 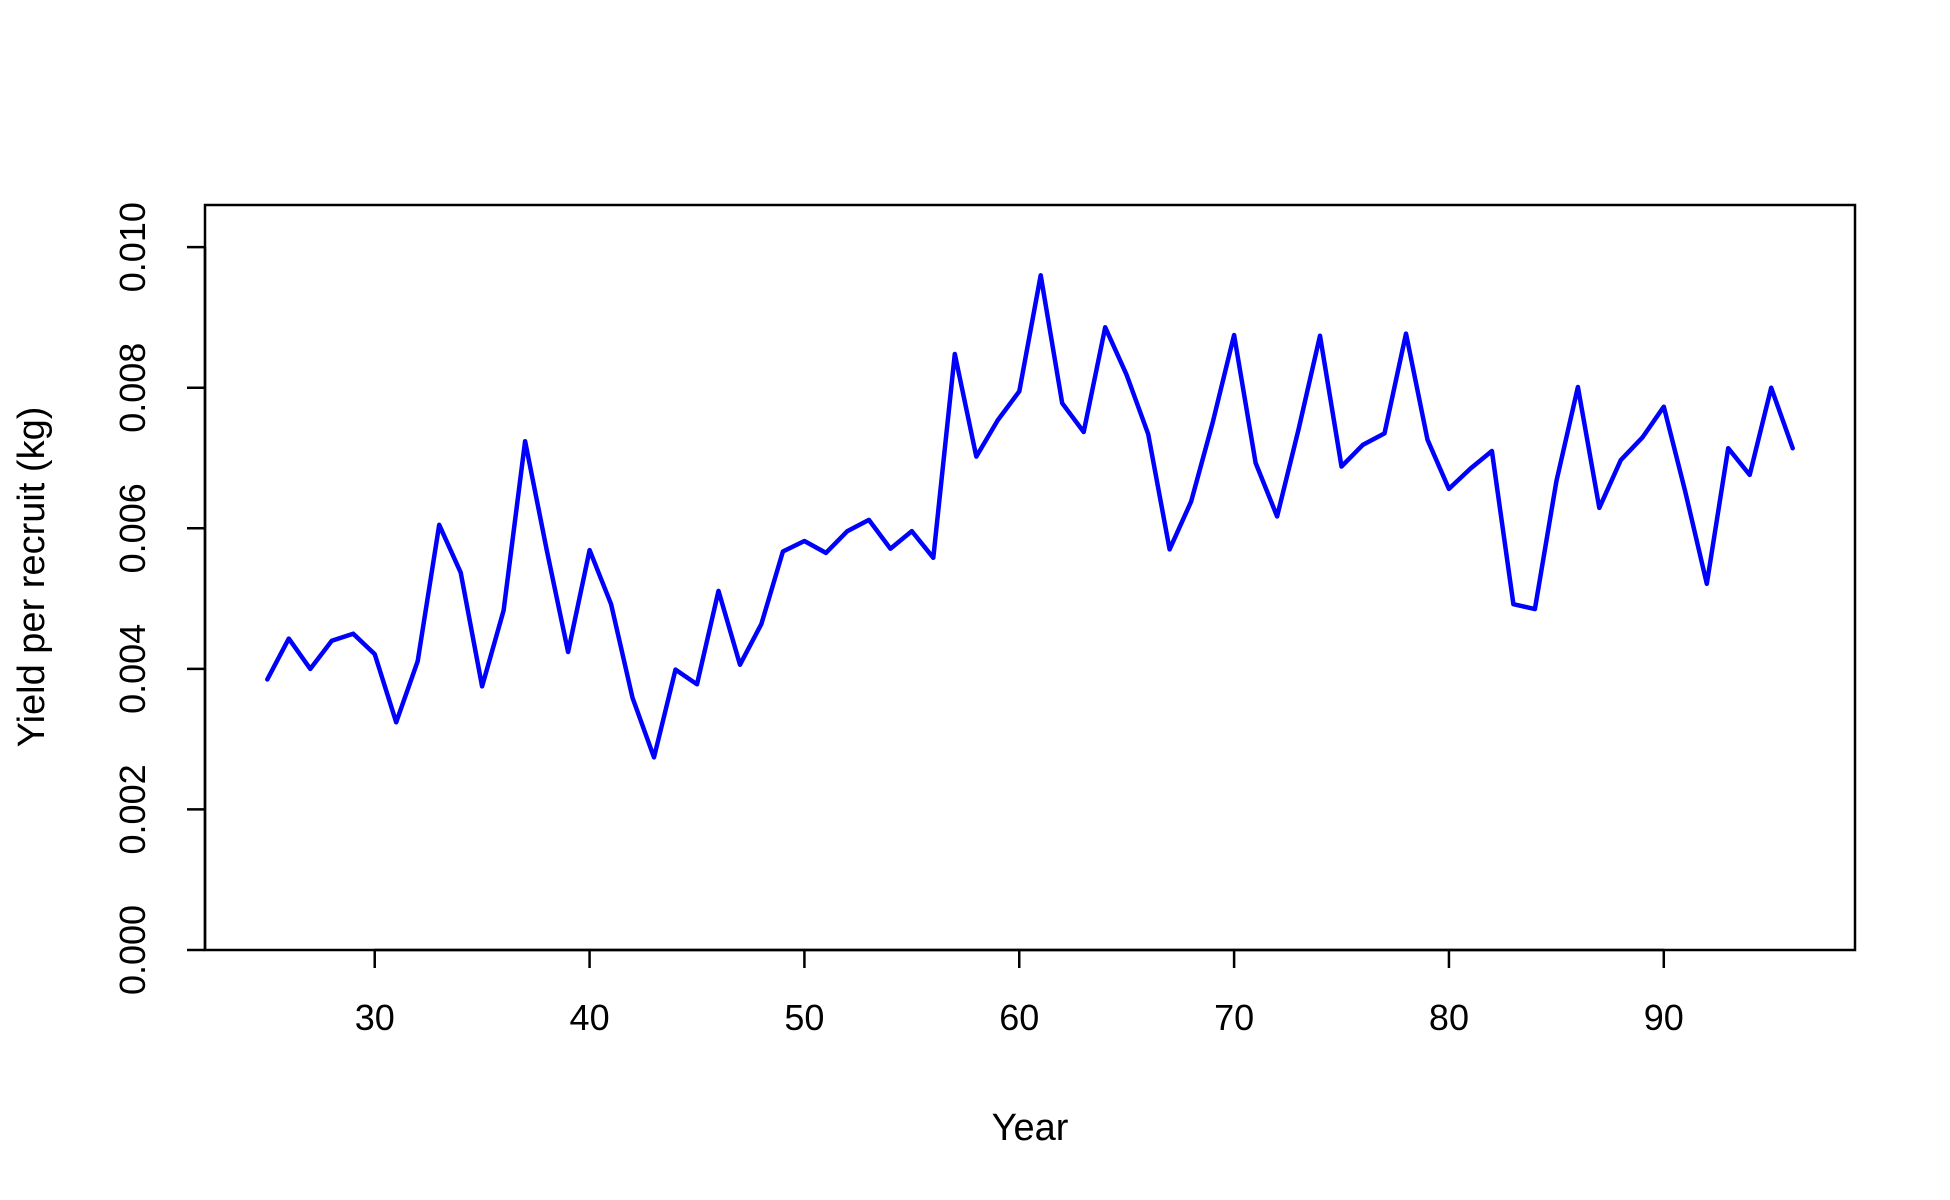 I want to click on y-tick-label: 0.010, so click(x=132, y=247).